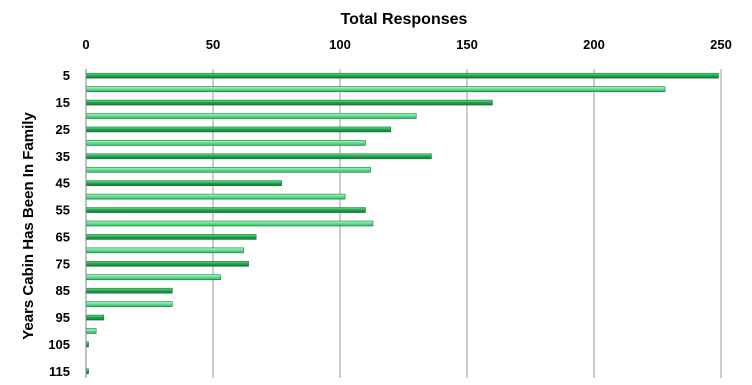 This screenshot has width=752, height=385. What do you see at coordinates (404, 19) in the screenshot?
I see `chart-title: Total Responses` at bounding box center [404, 19].